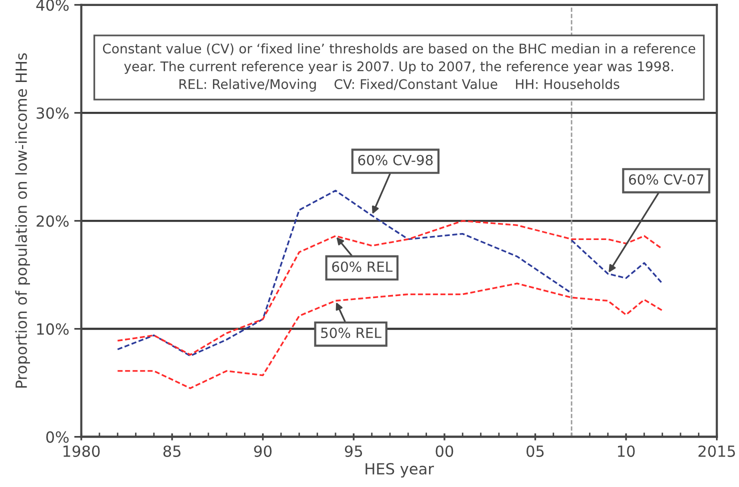  Describe the element at coordinates (57, 437) in the screenshot. I see `y-tick-label: 0%` at that location.